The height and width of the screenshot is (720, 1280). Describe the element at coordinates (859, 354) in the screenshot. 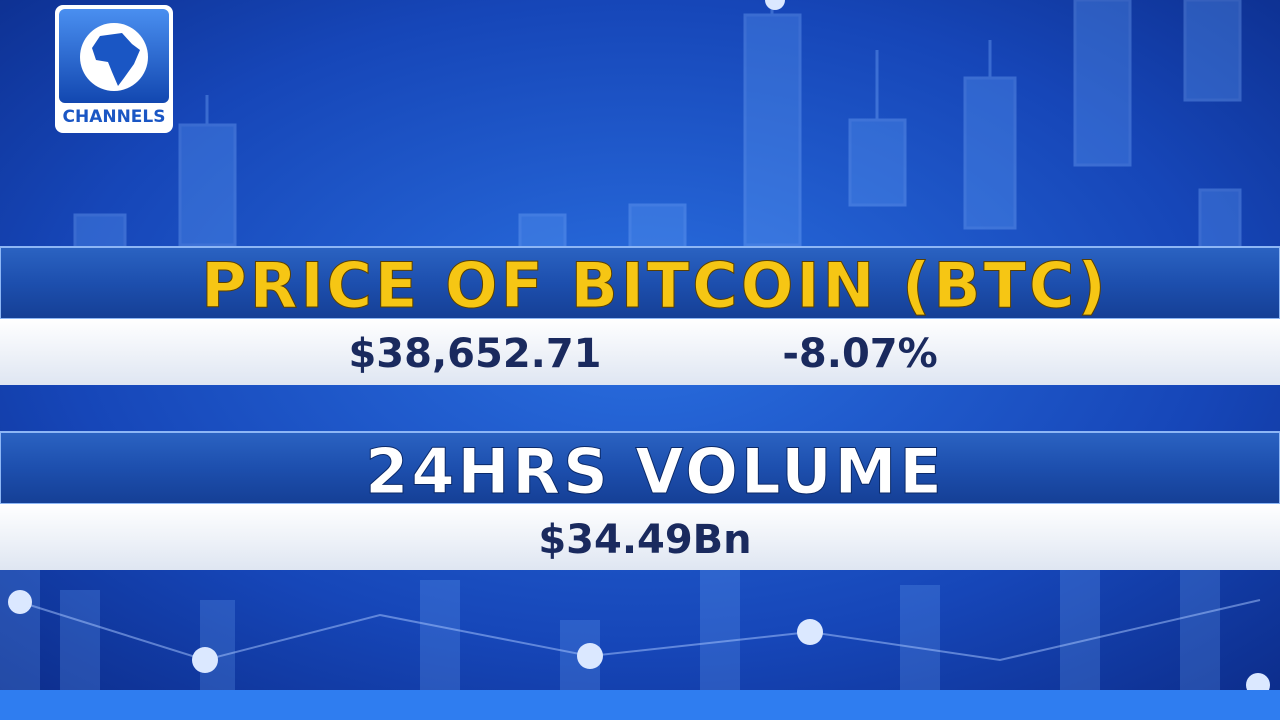

I see `price-change: -8.07%` at that location.